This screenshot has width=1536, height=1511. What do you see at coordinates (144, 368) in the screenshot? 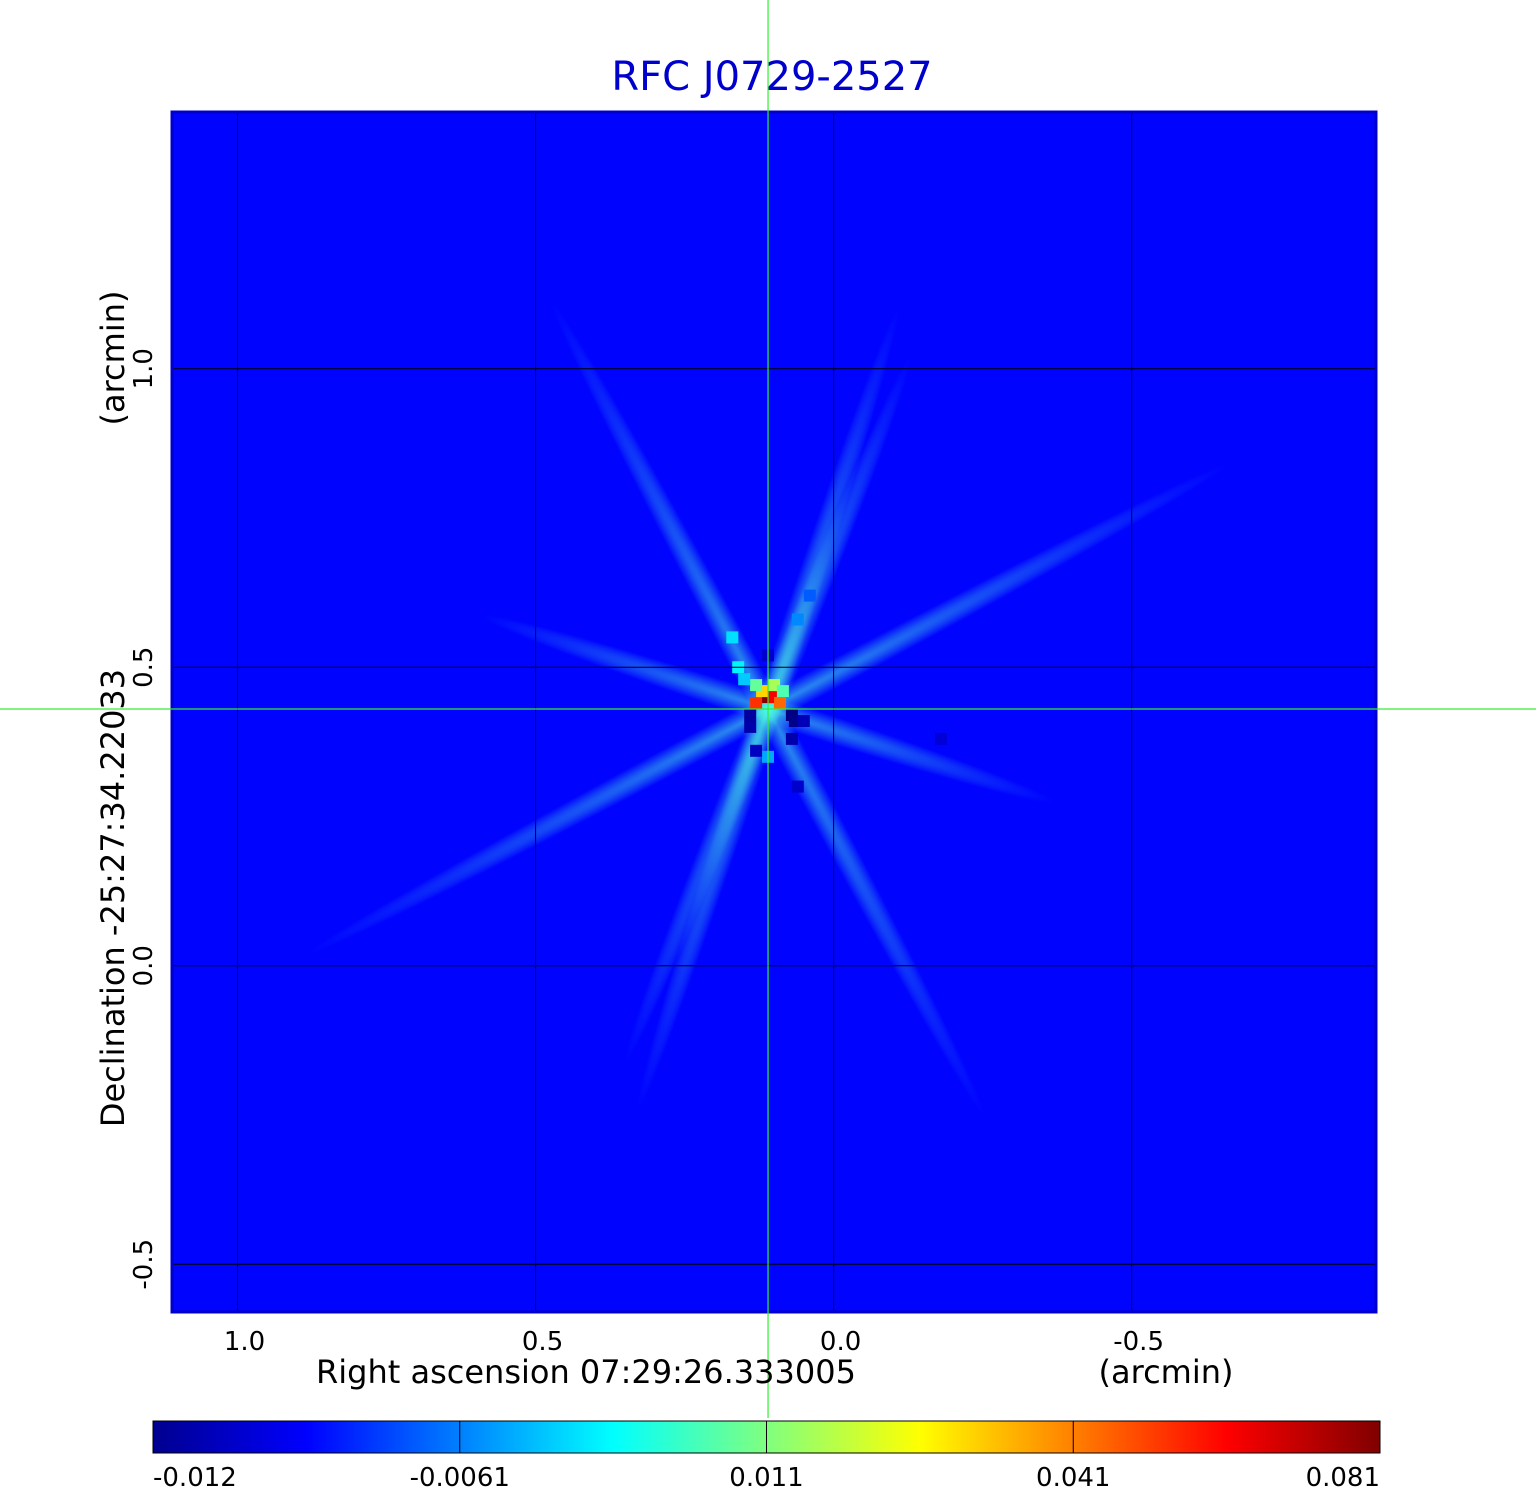
I see `y-tick-label-1: 1.0` at bounding box center [144, 368].